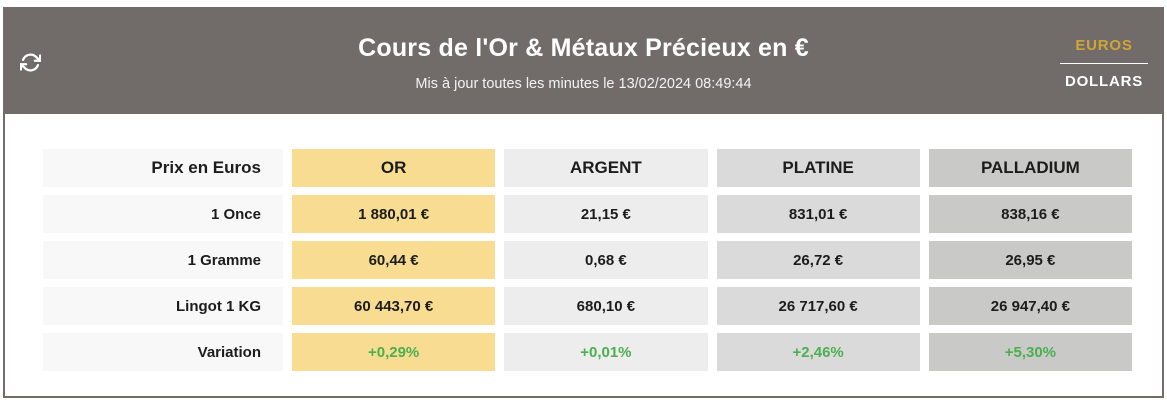 This screenshot has height=404, width=1167. I want to click on row-label-once: 1 Once, so click(163, 214).